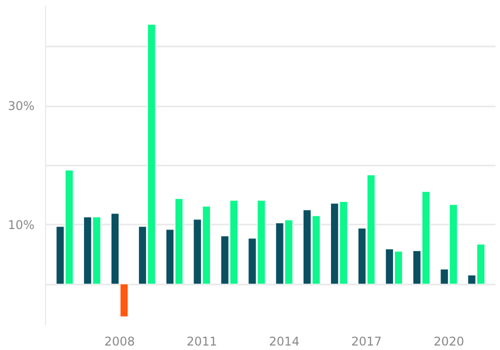 This screenshot has width=500, height=350. Describe the element at coordinates (21, 106) in the screenshot. I see `y-tick-label: 30%` at that location.